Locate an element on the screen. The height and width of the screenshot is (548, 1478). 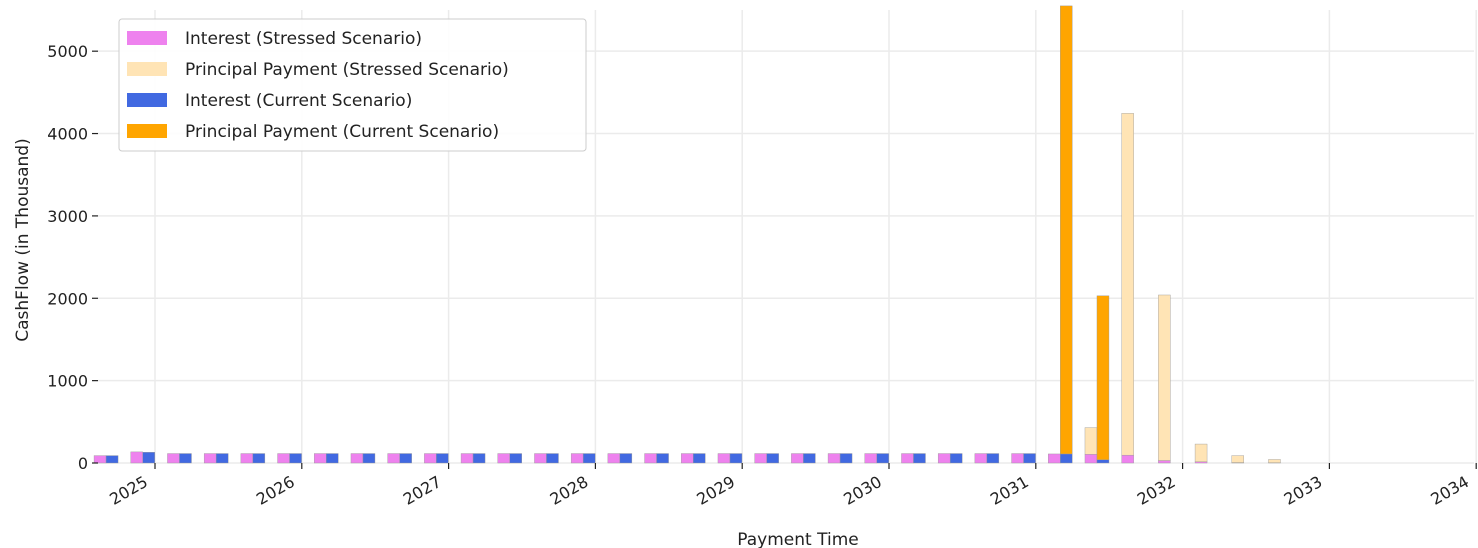
x-tick-label: 2034 is located at coordinates (1449, 490).